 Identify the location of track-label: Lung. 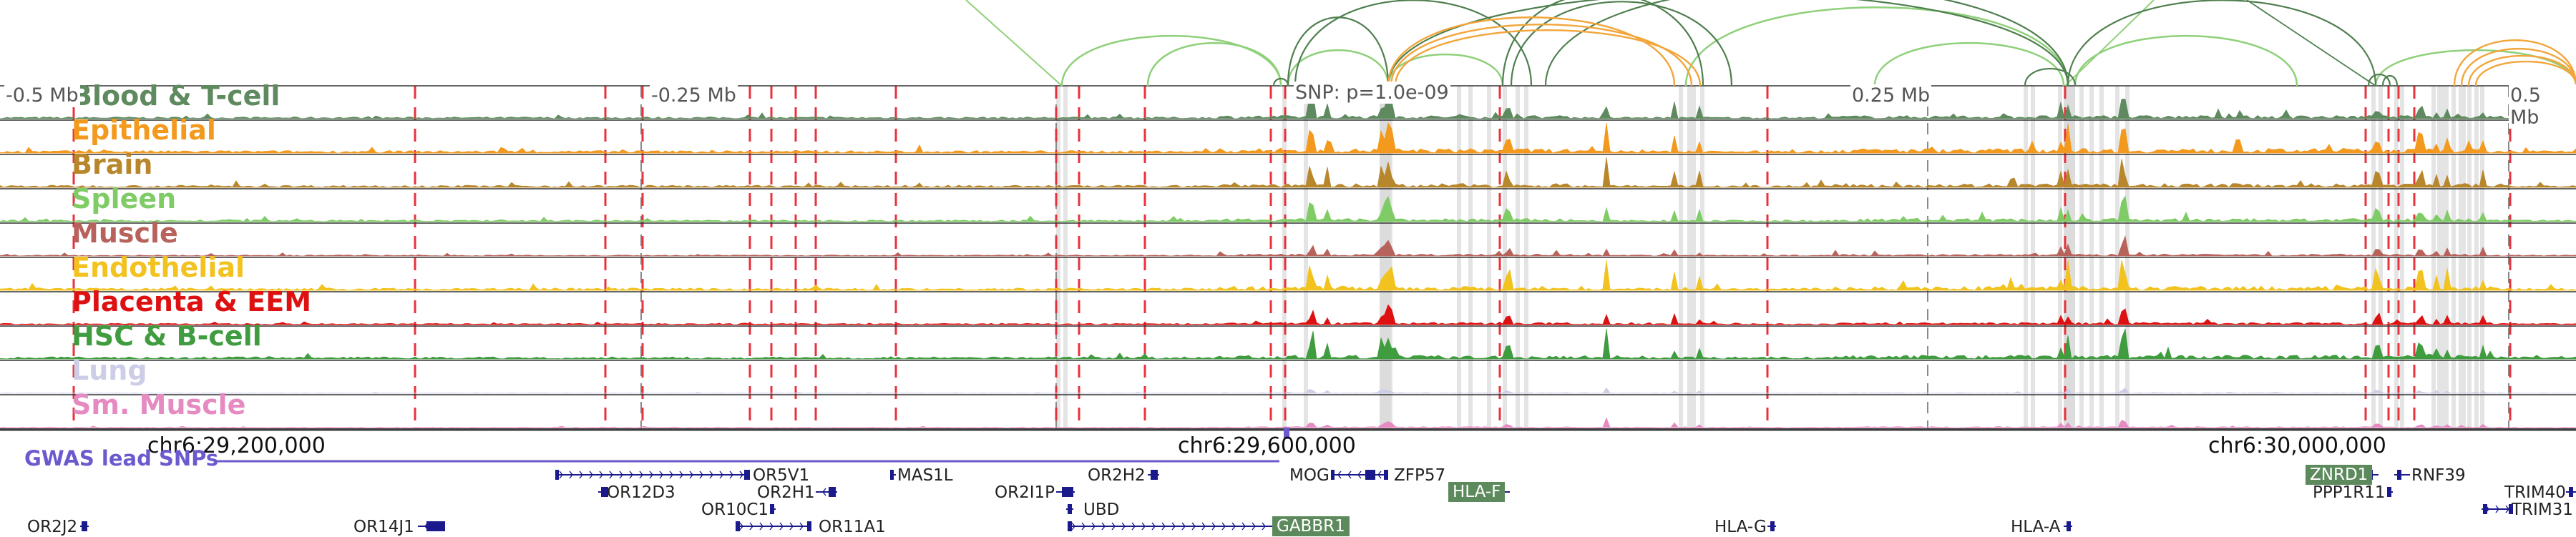
(109, 370).